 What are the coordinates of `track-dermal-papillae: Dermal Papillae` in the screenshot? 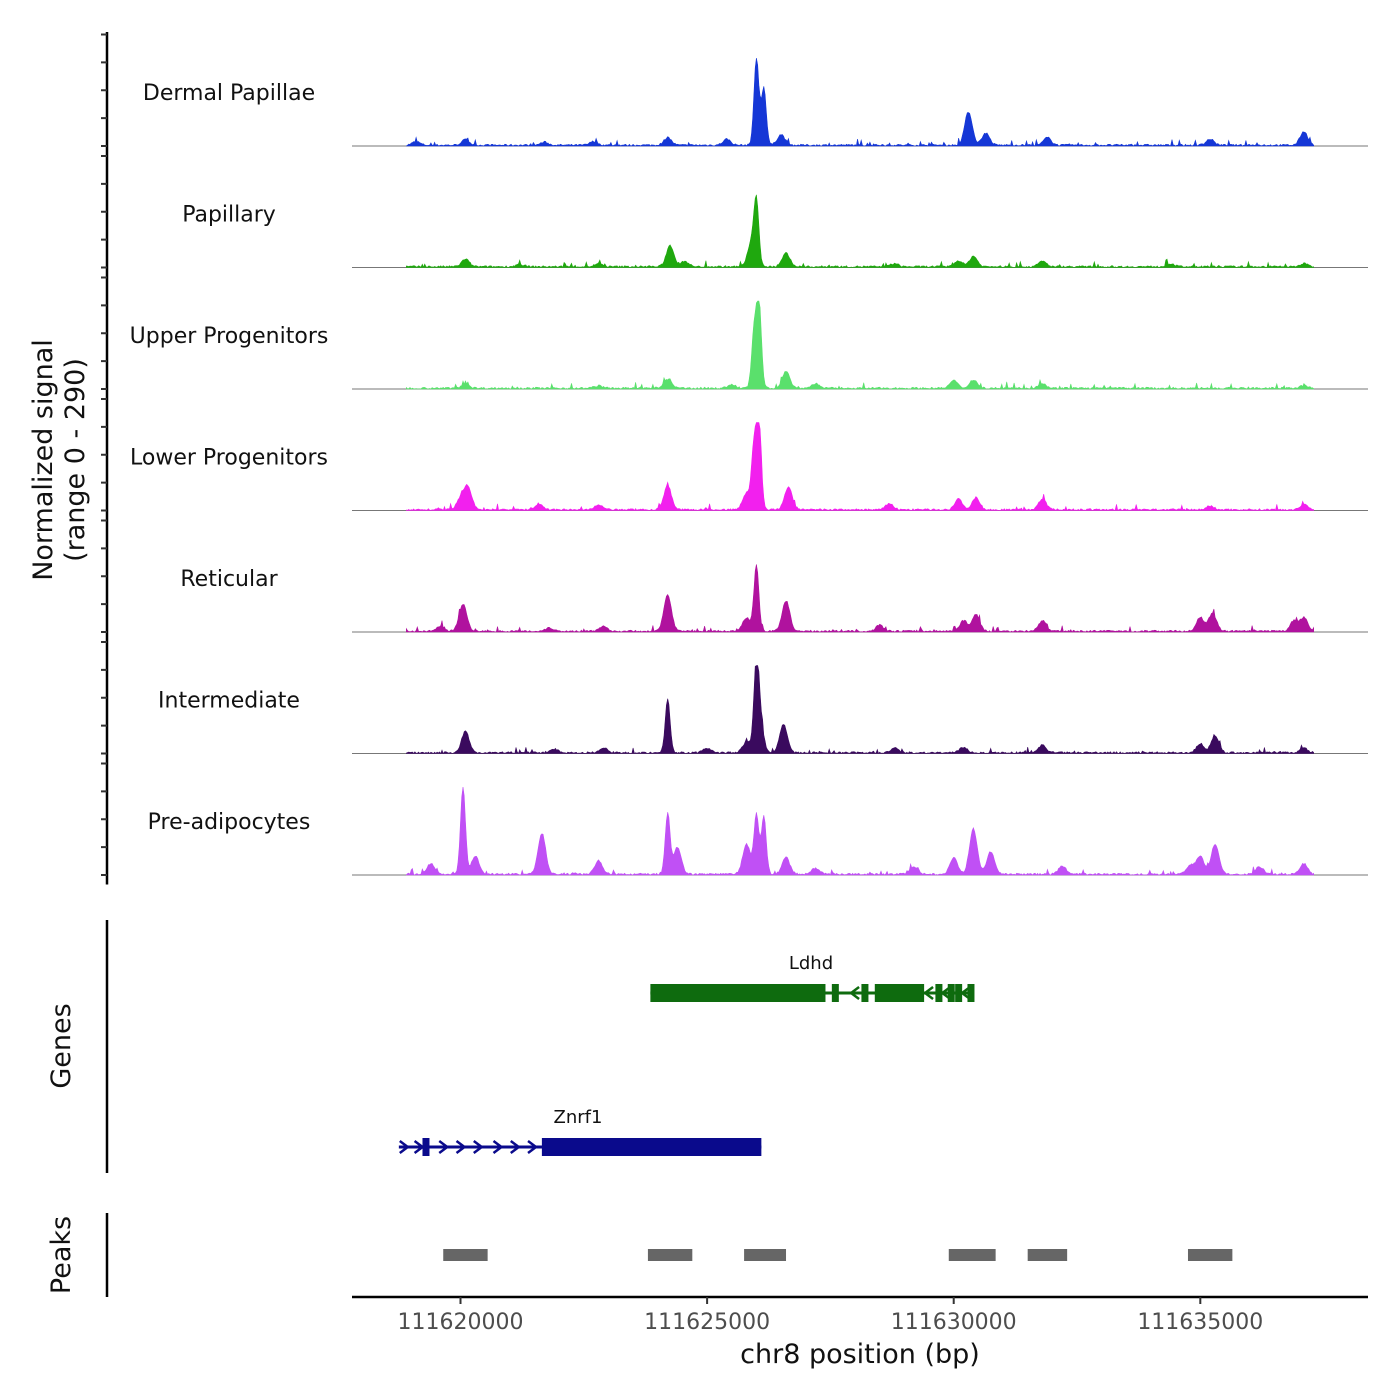 It's located at (734, 90).